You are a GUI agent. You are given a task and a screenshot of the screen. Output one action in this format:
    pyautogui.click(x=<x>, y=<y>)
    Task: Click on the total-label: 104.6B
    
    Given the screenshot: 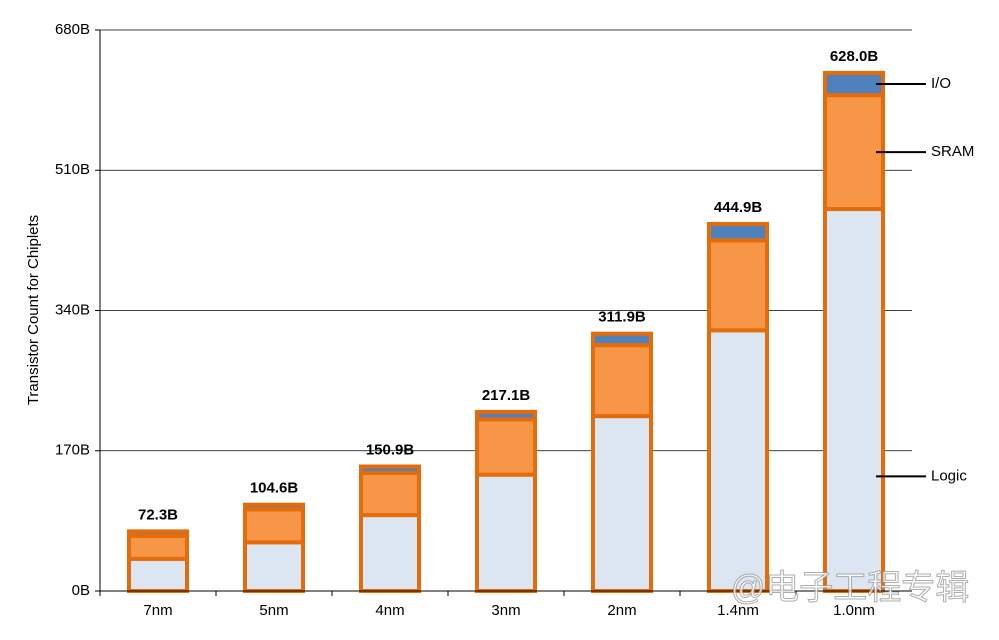 What is the action you would take?
    pyautogui.click(x=274, y=488)
    